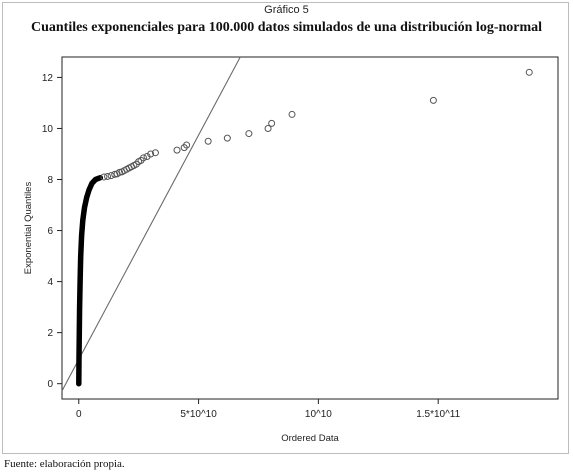 The image size is (573, 473). Describe the element at coordinates (48, 78) in the screenshot. I see `y-tick-label-6: 12` at that location.